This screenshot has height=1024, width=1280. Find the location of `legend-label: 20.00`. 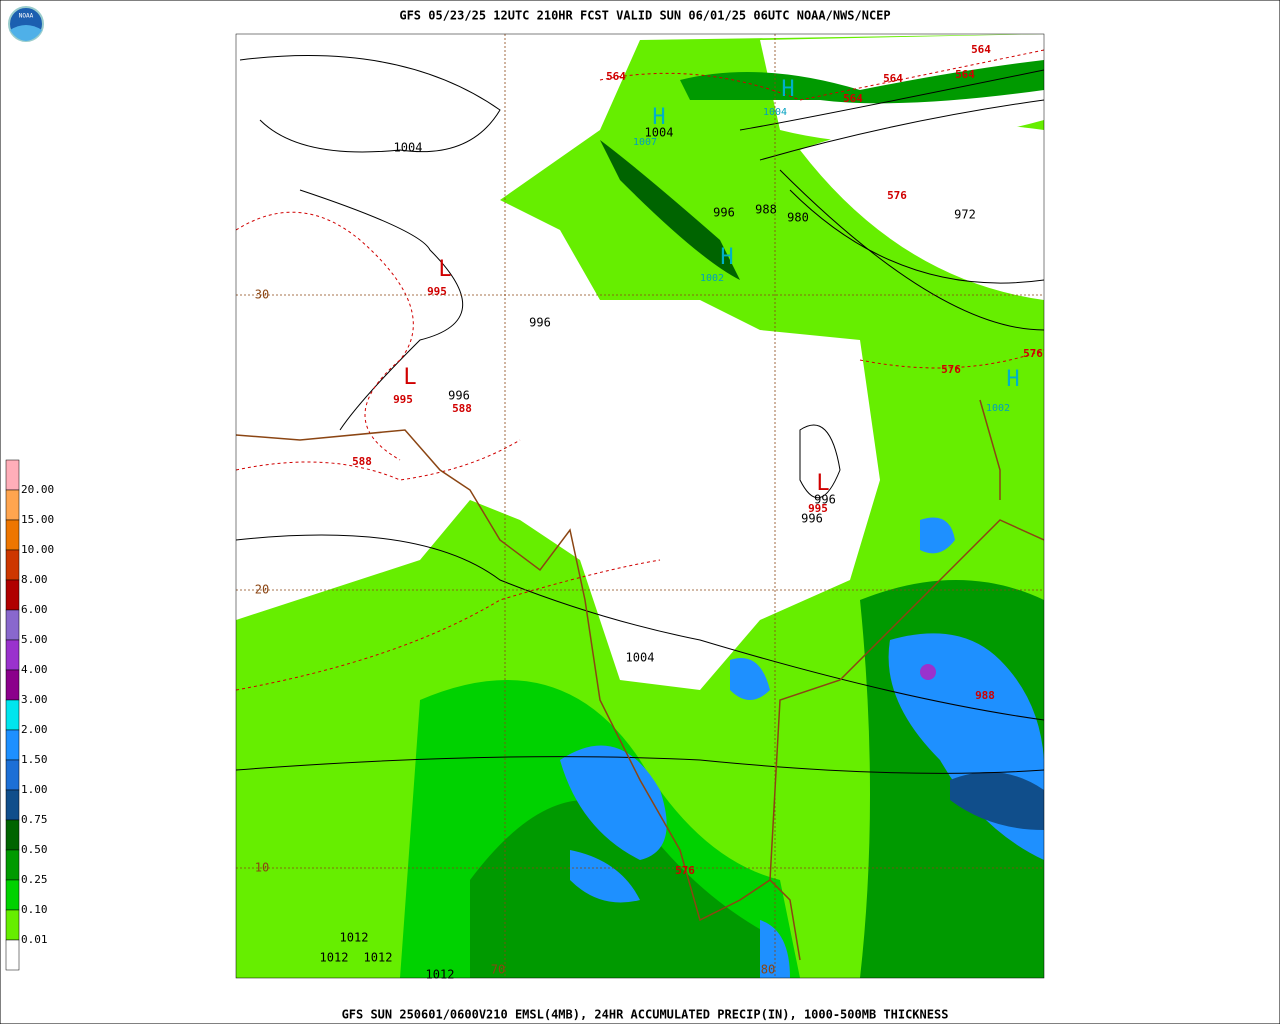

legend-label: 20.00 is located at coordinates (37, 489).